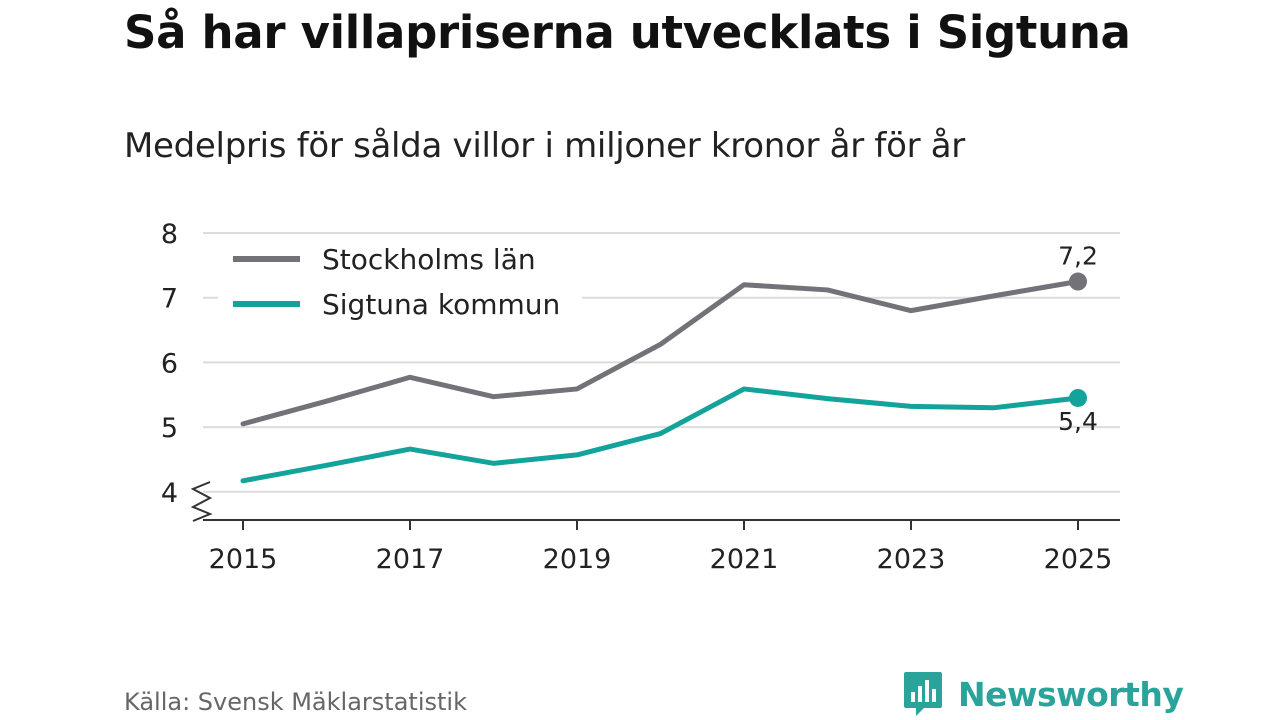 The image size is (1280, 720). What do you see at coordinates (169, 493) in the screenshot?
I see `y-tick-label: 4` at bounding box center [169, 493].